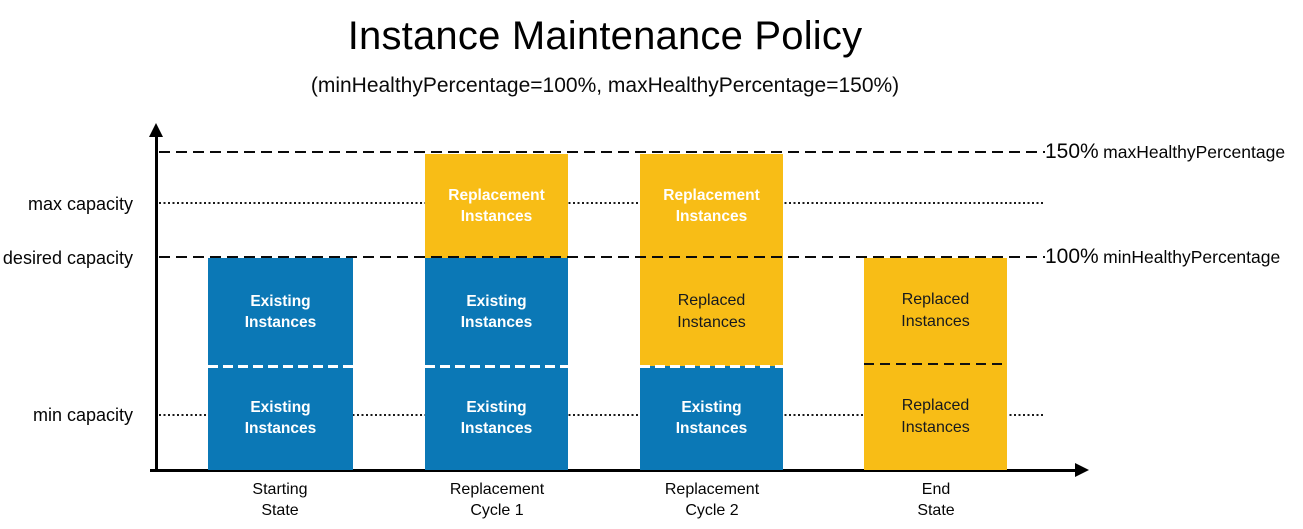 The width and height of the screenshot is (1303, 529). I want to click on axis-label-desired-capacity: desired capacity, so click(67, 258).